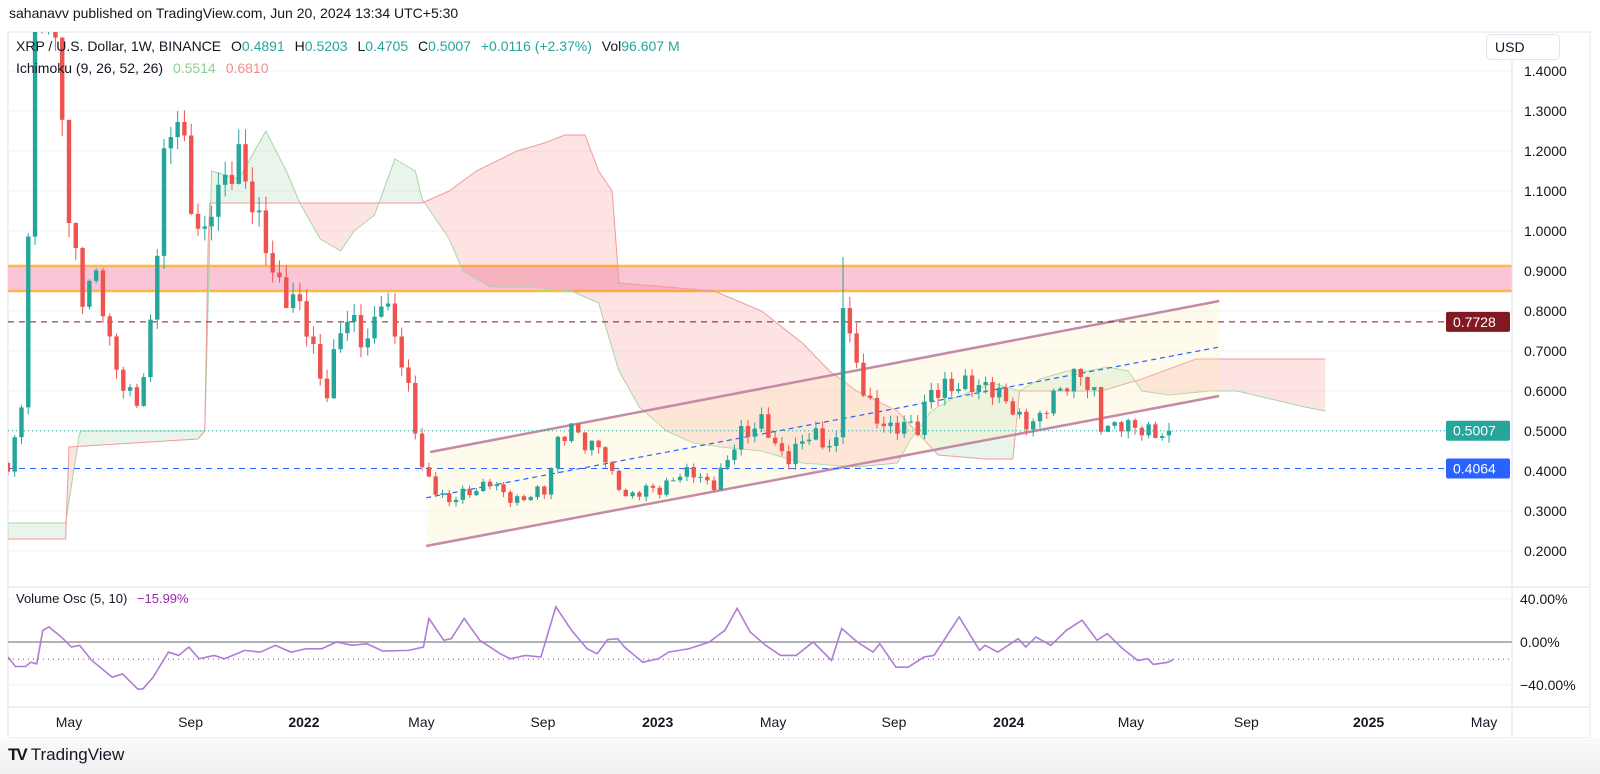 This screenshot has width=1600, height=774. I want to click on osc-axis: 40.00% 0.00% −40.00%, so click(1548, 642).